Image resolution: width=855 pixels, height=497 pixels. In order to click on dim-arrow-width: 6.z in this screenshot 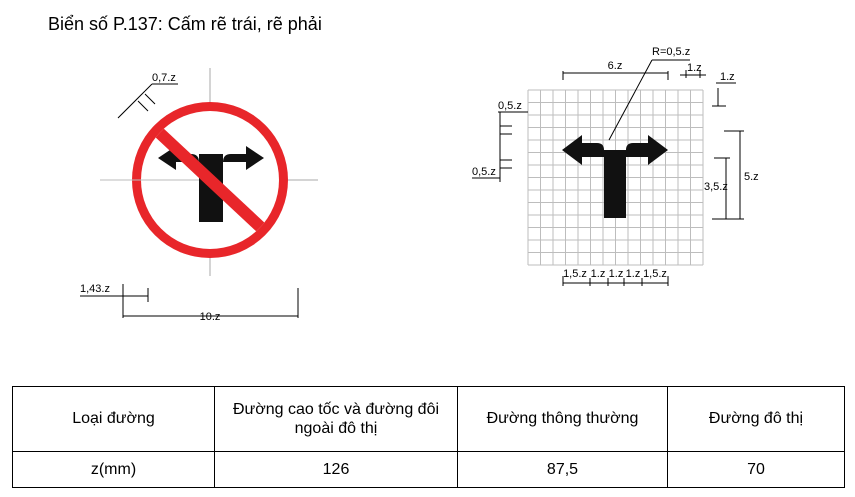, I will do `click(615, 66)`.